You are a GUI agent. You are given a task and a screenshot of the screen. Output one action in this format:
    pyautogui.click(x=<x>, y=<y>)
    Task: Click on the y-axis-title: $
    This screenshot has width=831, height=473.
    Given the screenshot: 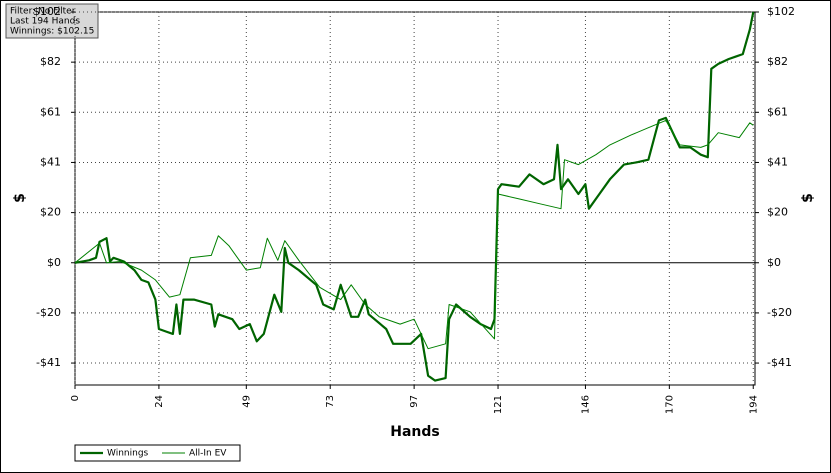 What is the action you would take?
    pyautogui.click(x=20, y=198)
    